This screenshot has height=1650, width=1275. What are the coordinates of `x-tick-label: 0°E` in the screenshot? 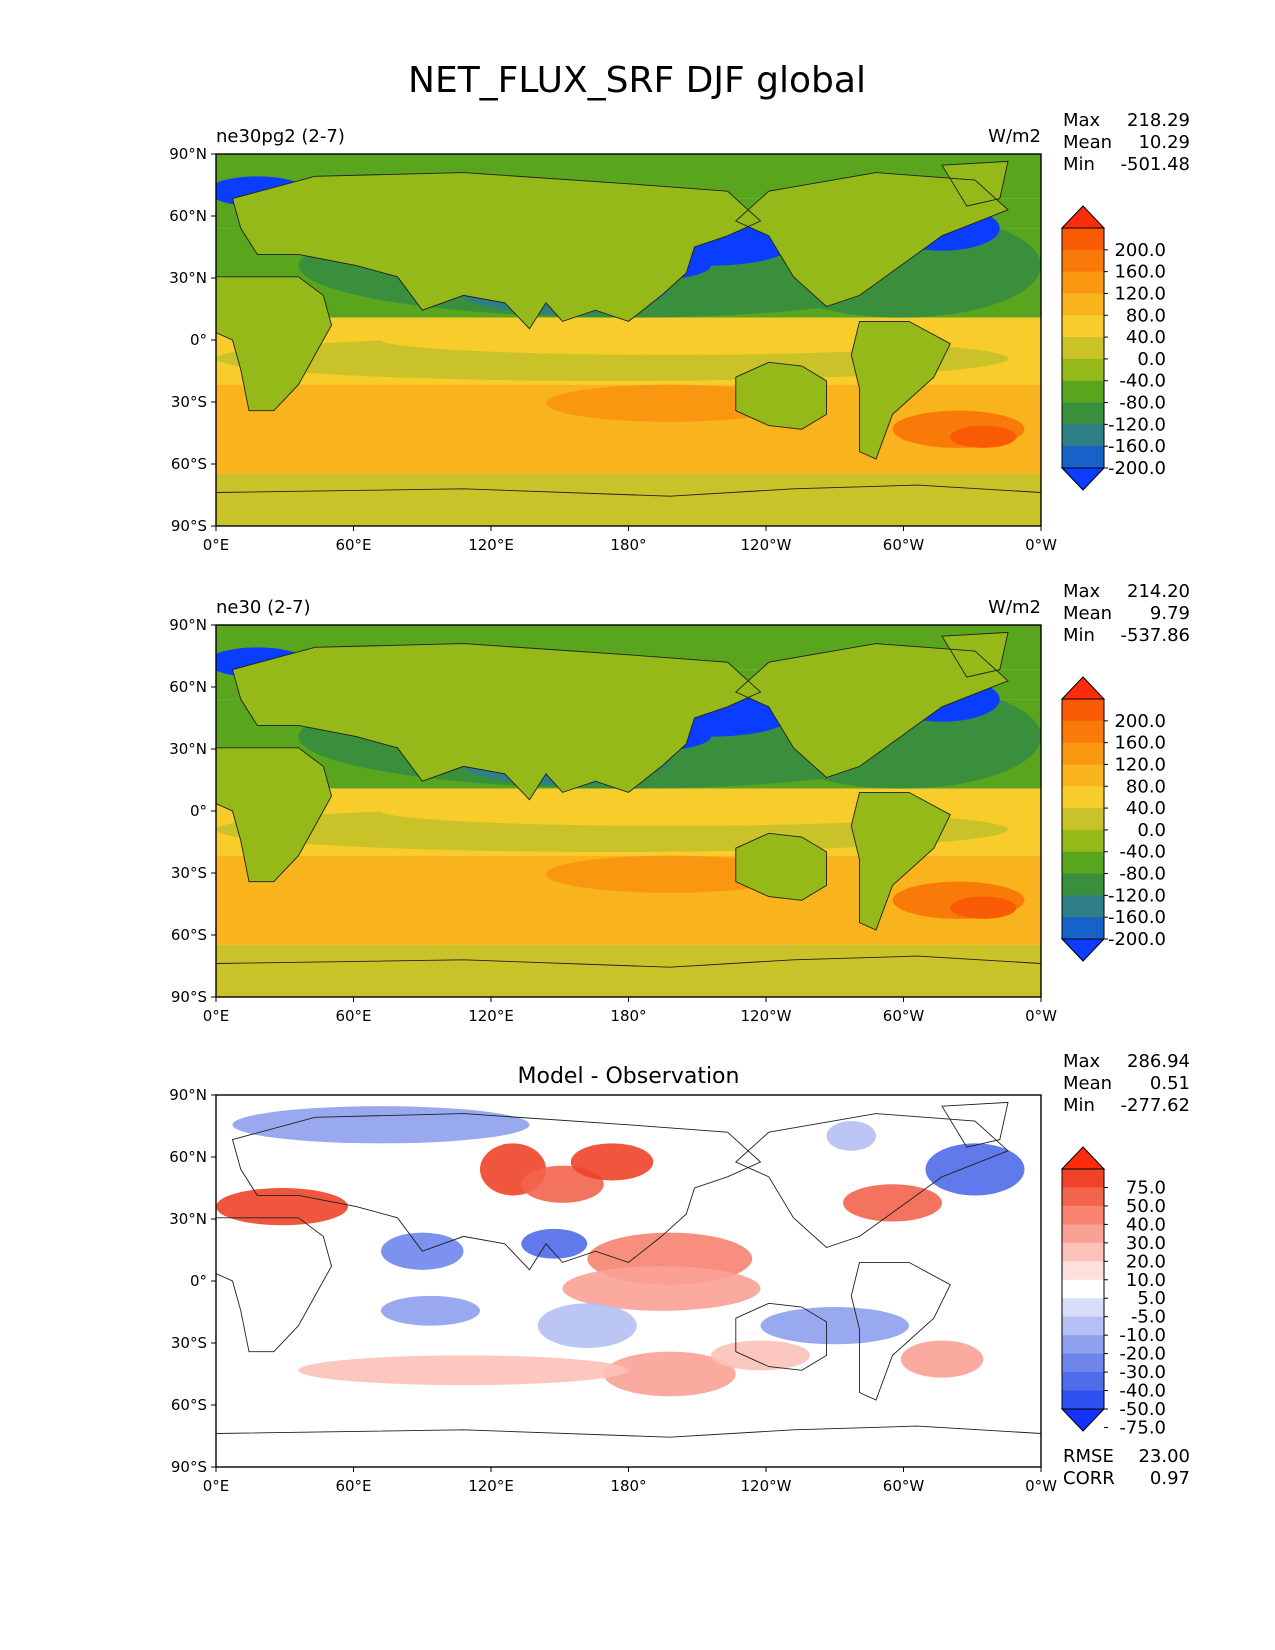 It's located at (216, 1016).